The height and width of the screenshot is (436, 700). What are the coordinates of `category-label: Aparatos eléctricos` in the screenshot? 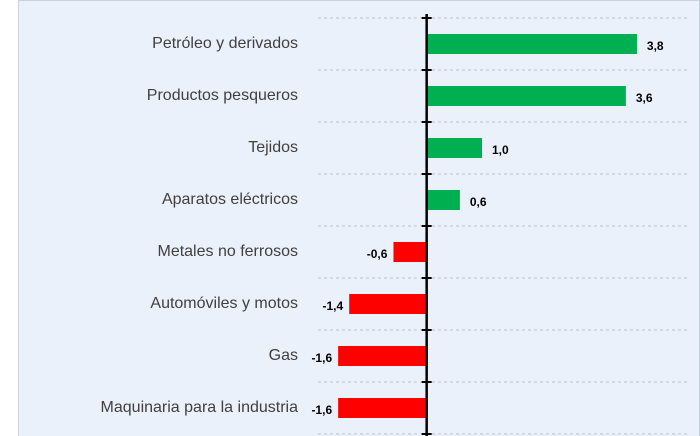 It's located at (230, 199).